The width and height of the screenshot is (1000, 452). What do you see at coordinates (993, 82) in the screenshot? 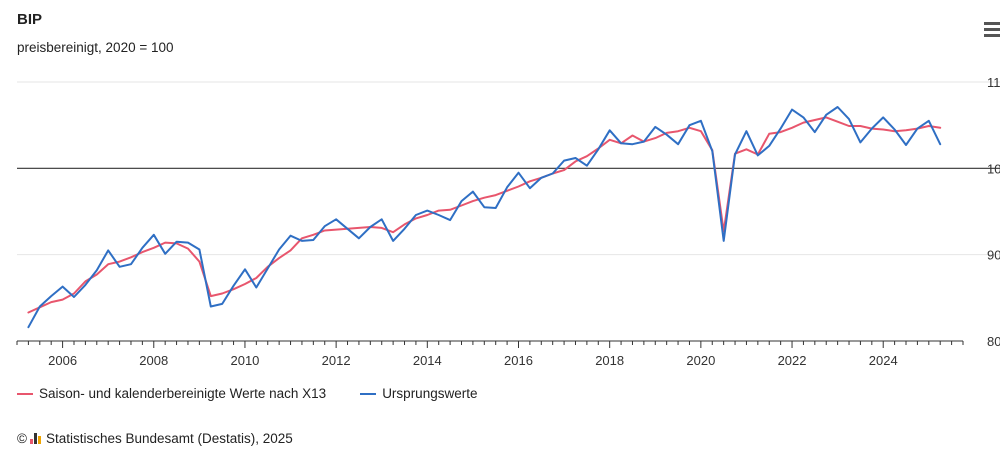
I see `y-tick-label-110: 110` at bounding box center [993, 82].